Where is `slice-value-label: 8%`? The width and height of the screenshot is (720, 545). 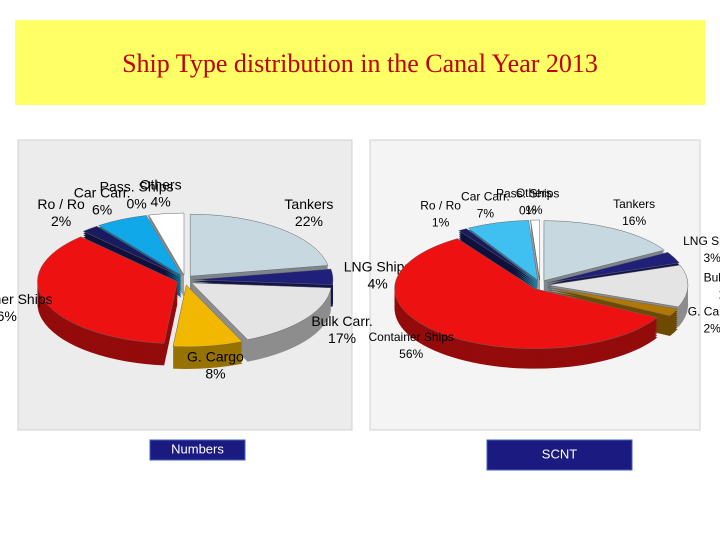 slice-value-label: 8% is located at coordinates (215, 373).